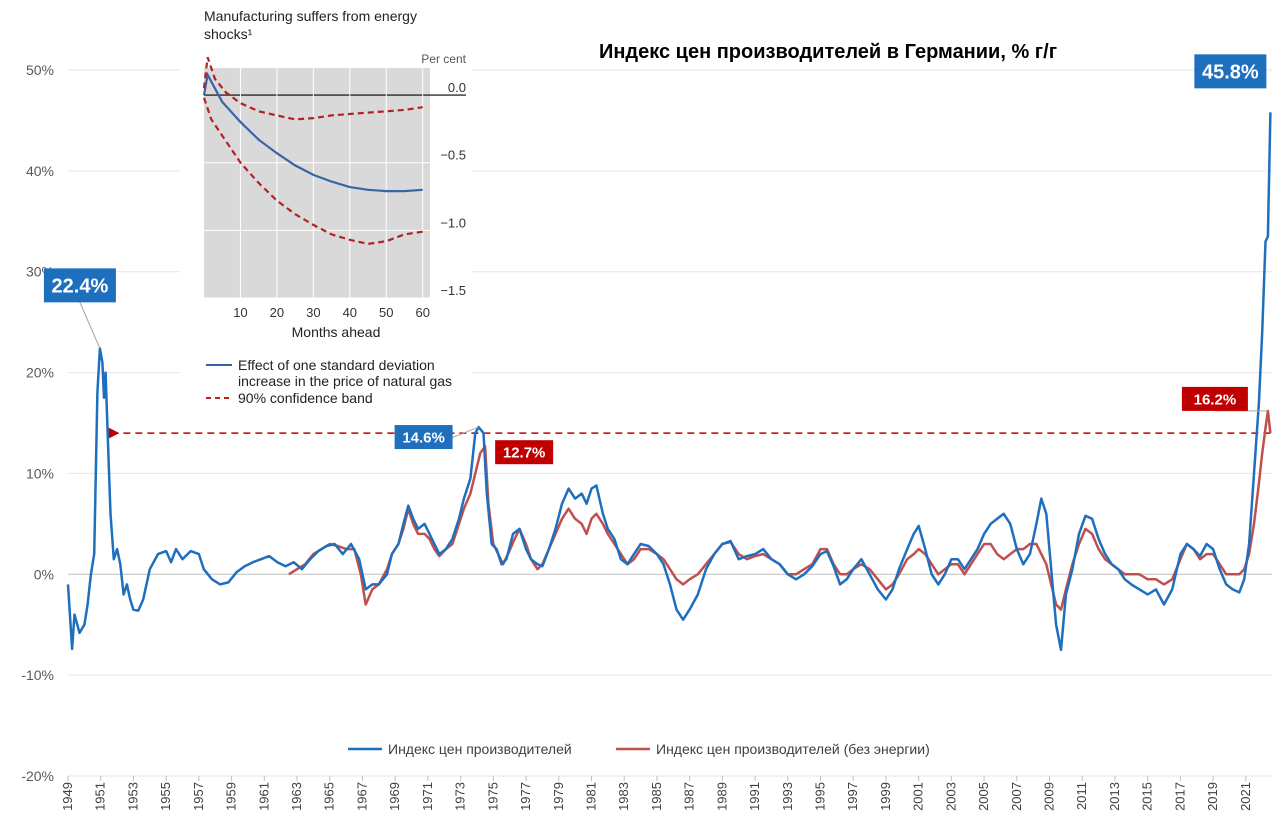  I want to click on callout-label: 22.4%, so click(80, 287).